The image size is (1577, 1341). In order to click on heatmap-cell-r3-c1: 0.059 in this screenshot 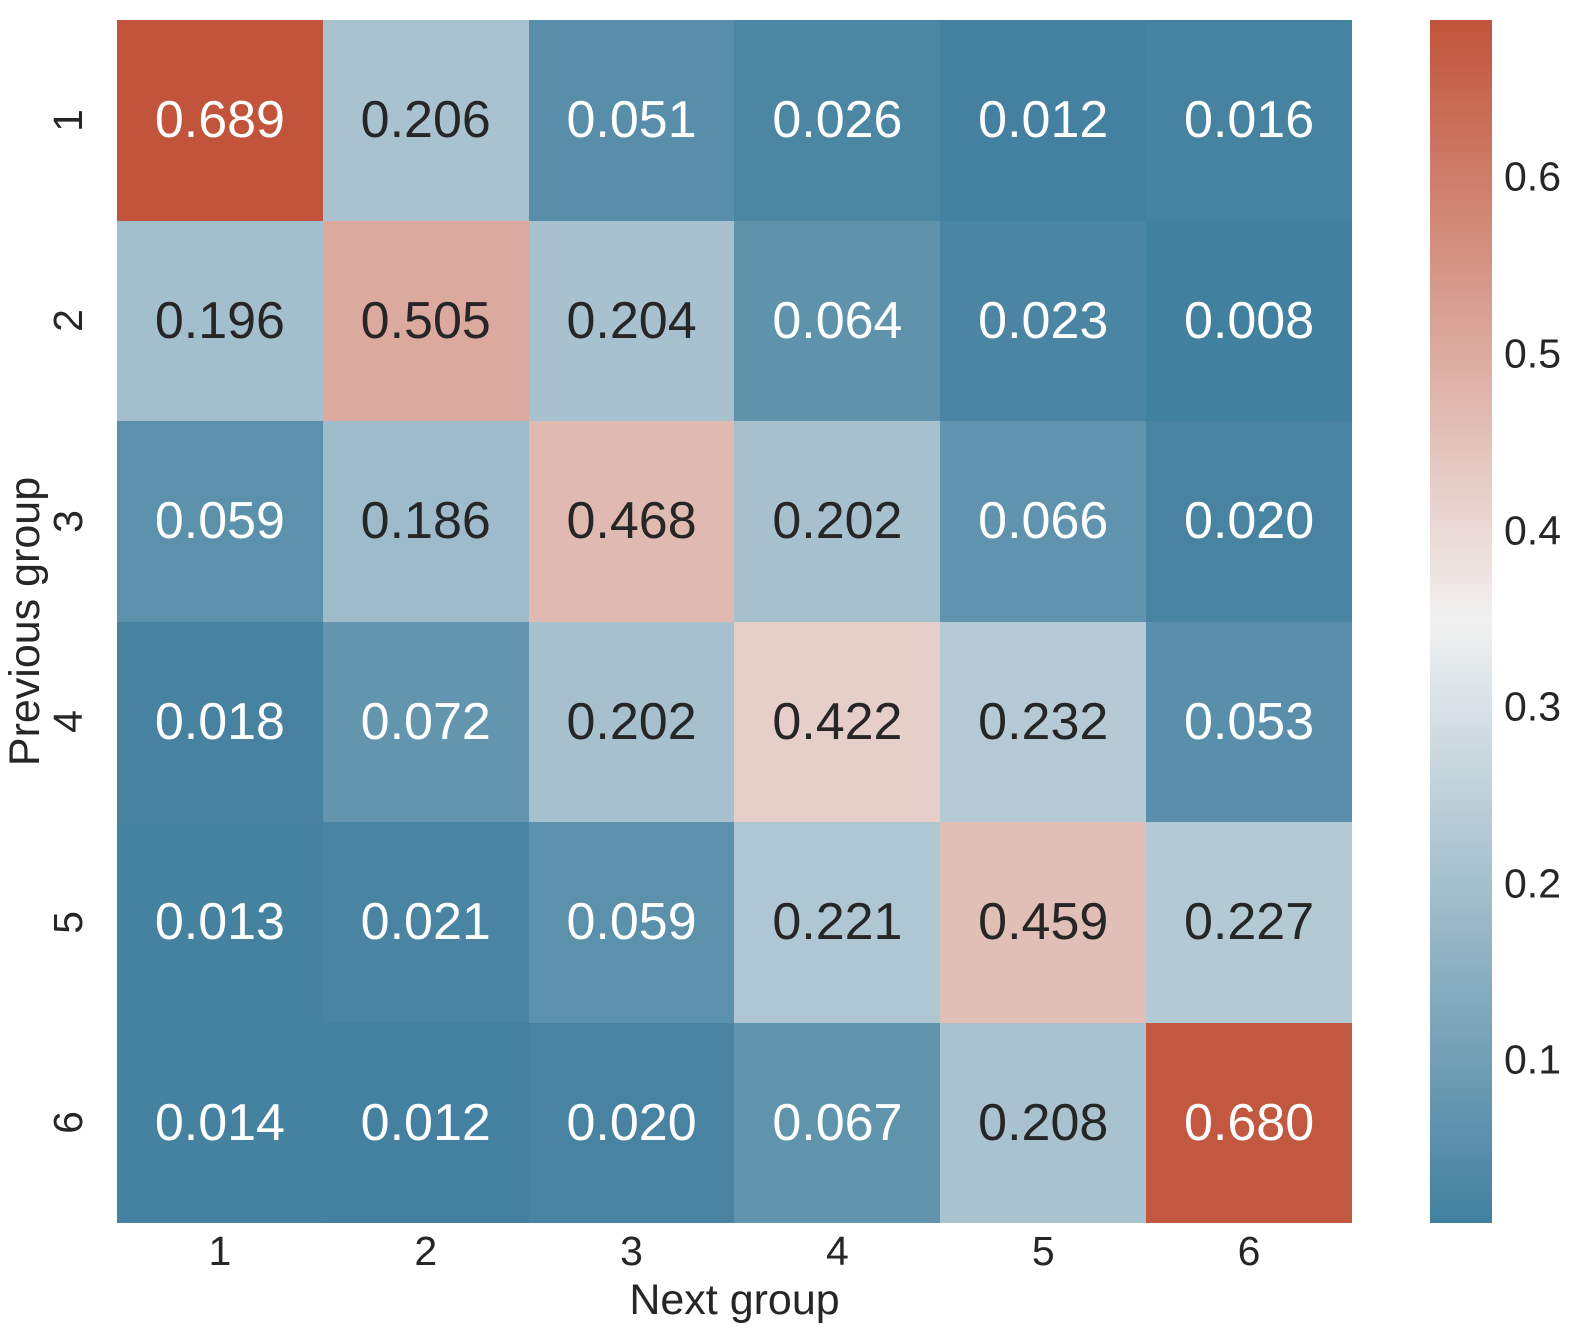, I will do `click(220, 521)`.